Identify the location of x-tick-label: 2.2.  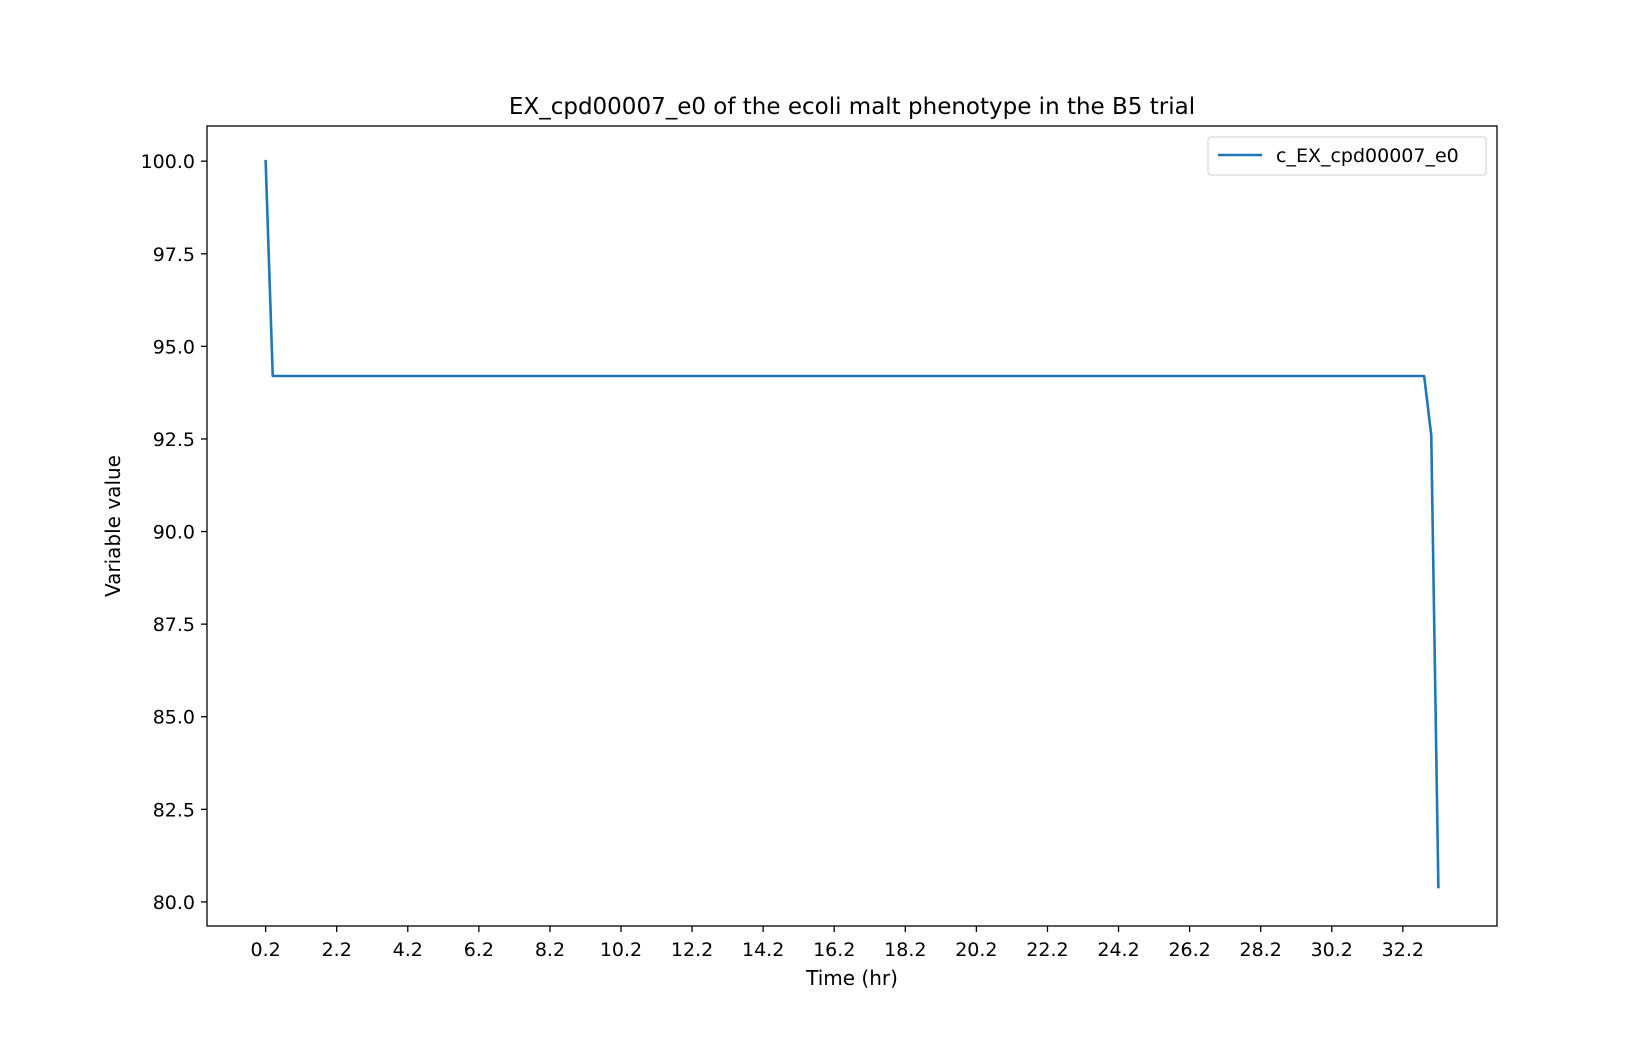
(337, 950).